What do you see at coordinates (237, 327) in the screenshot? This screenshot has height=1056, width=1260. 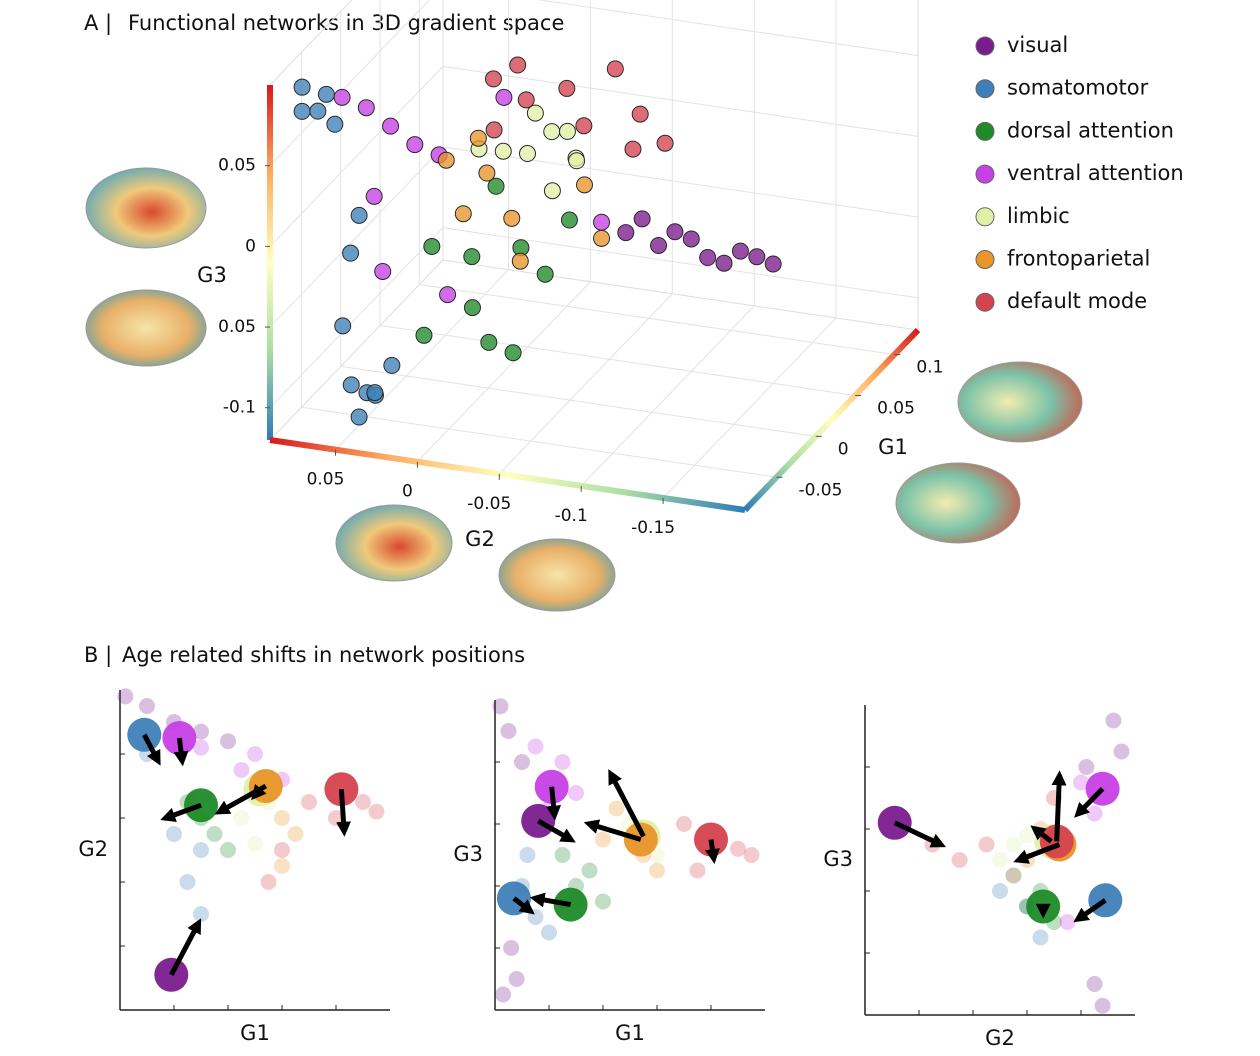 I see `z-tick-label: 0.05` at bounding box center [237, 327].